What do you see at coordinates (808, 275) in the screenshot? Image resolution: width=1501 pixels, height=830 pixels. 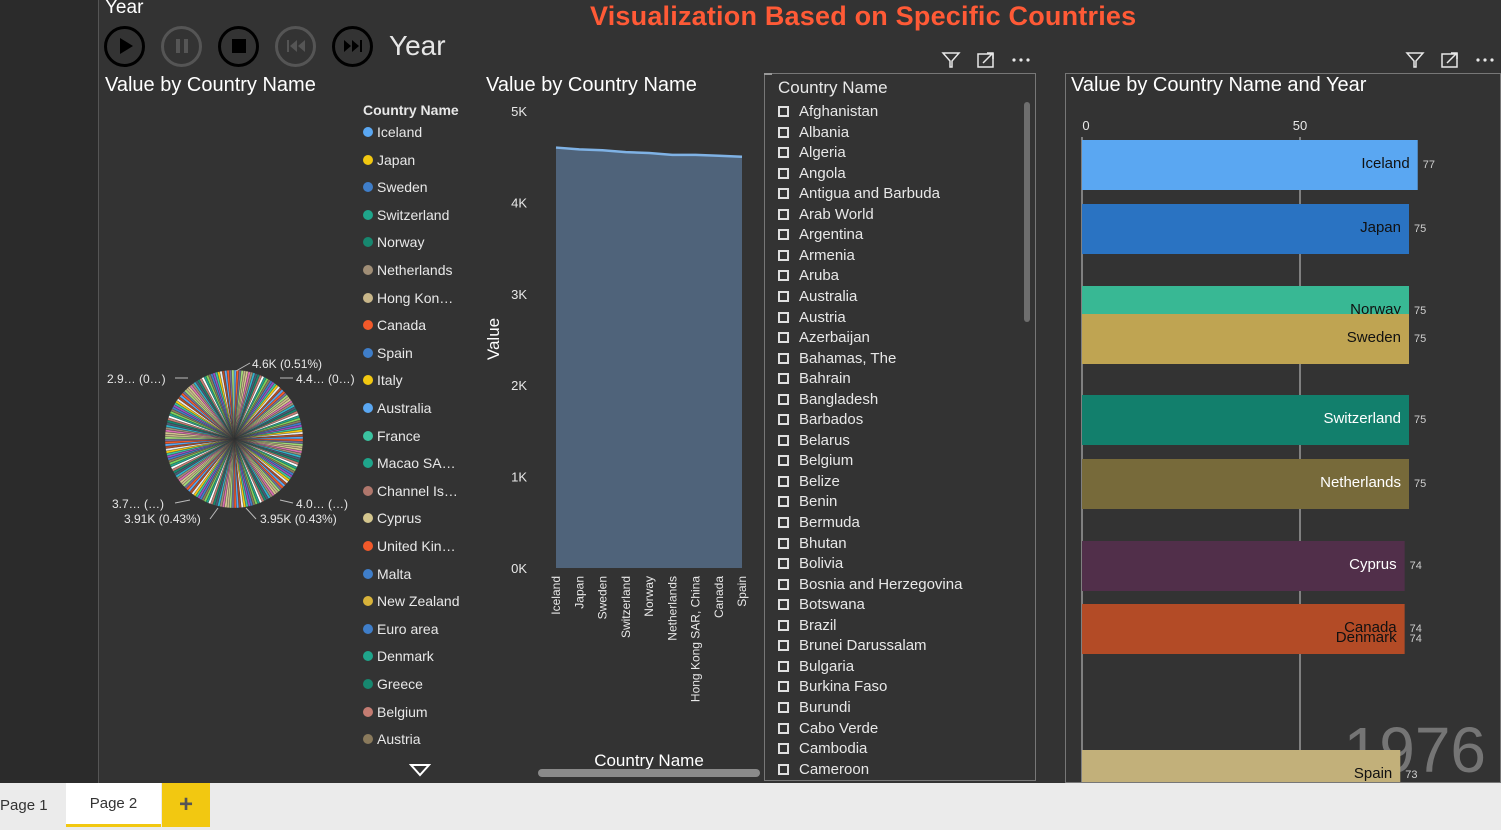 I see `slicer-item: Aruba` at bounding box center [808, 275].